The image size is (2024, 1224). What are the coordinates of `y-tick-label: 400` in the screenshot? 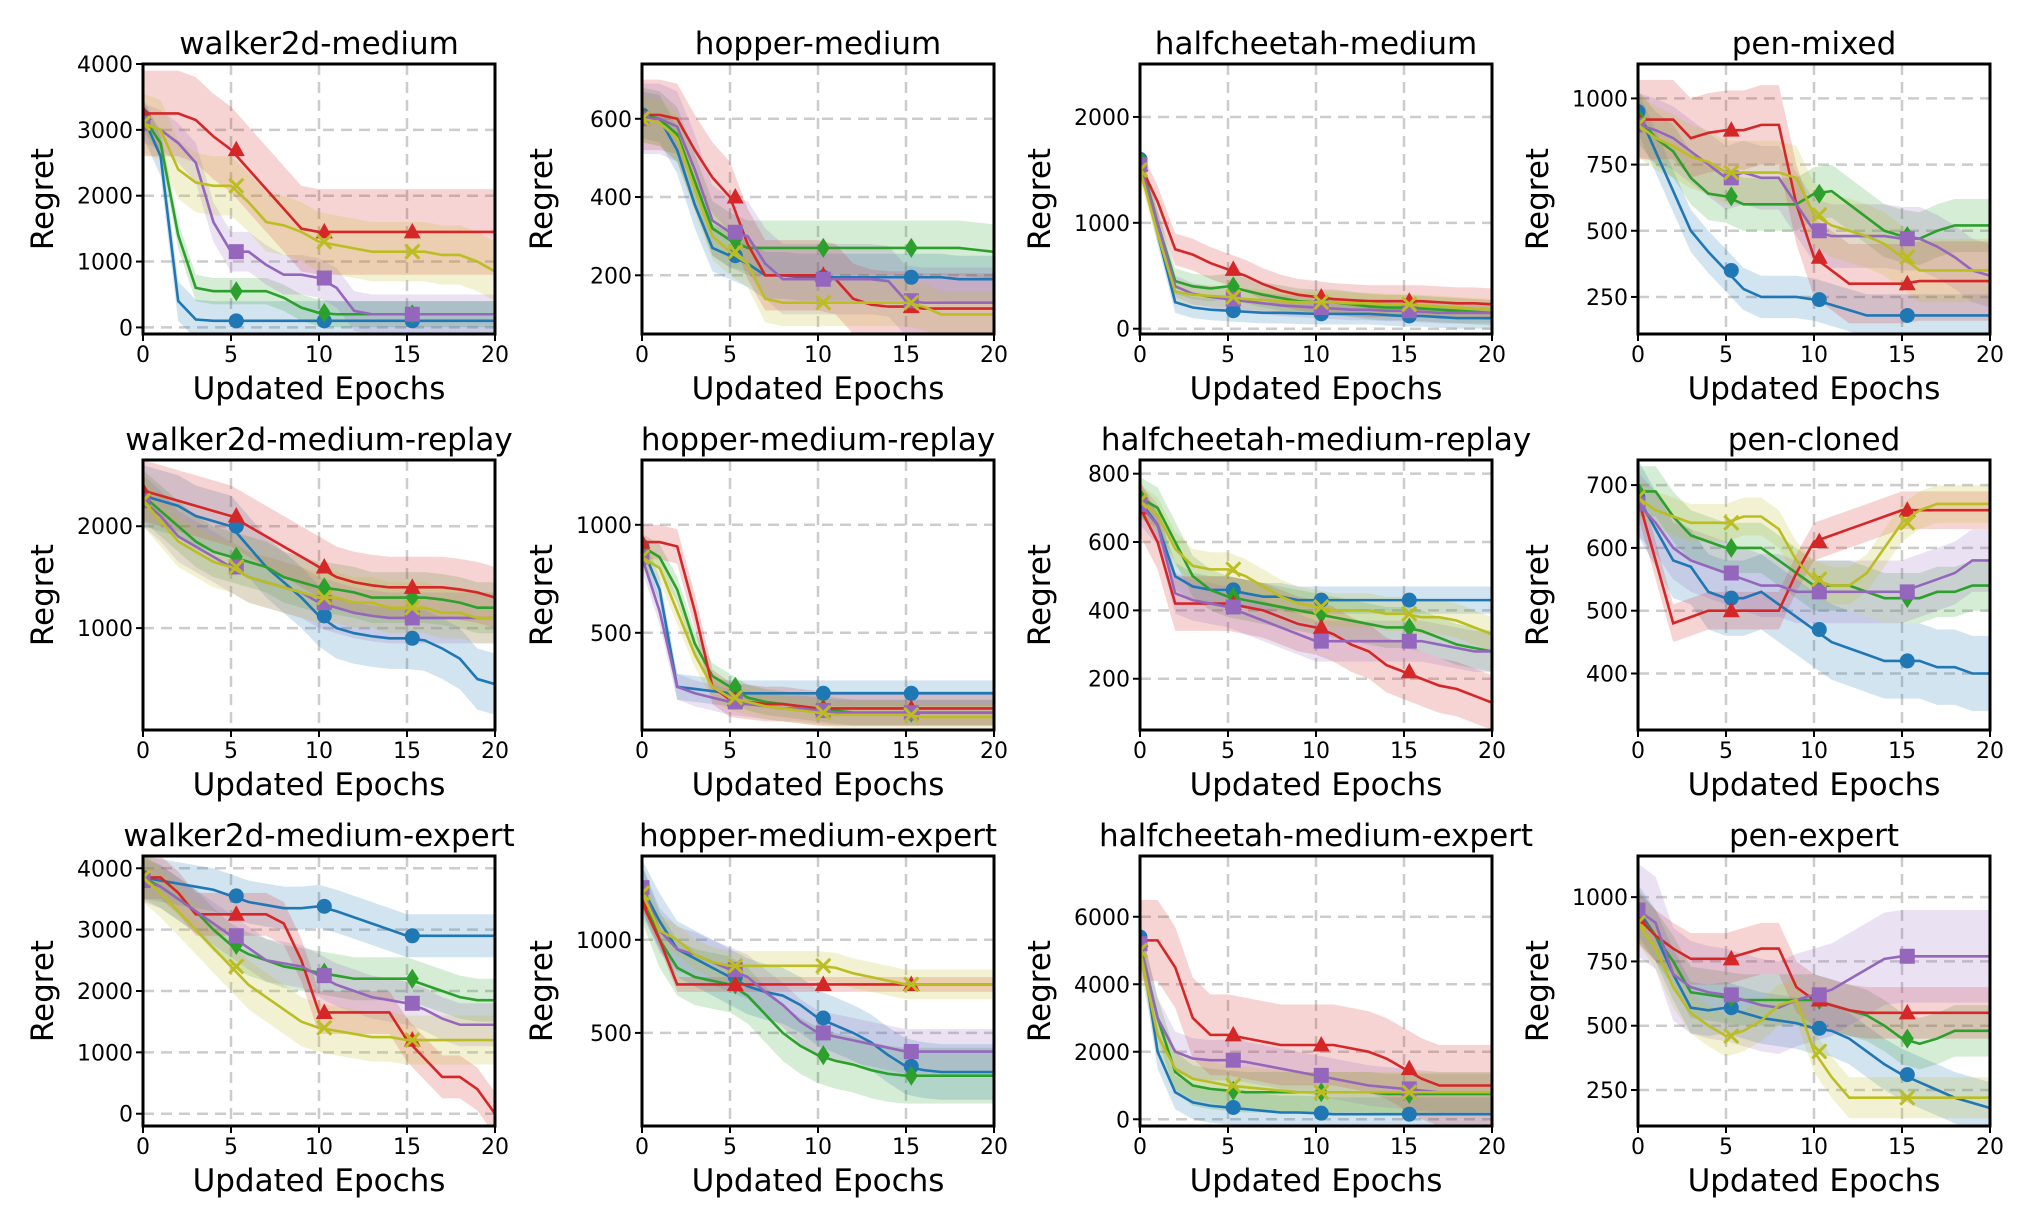 It's located at (1607, 674).